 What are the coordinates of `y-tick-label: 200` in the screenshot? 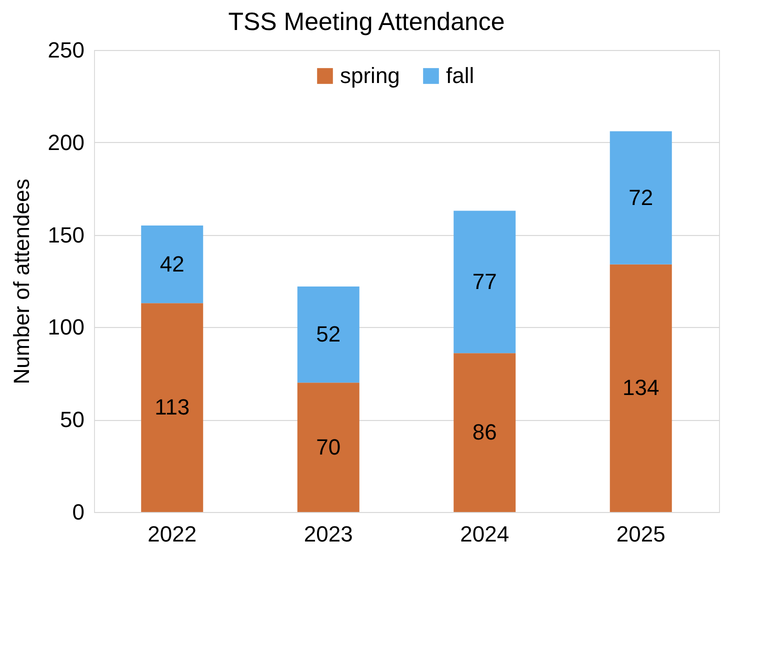 It's located at (66, 142).